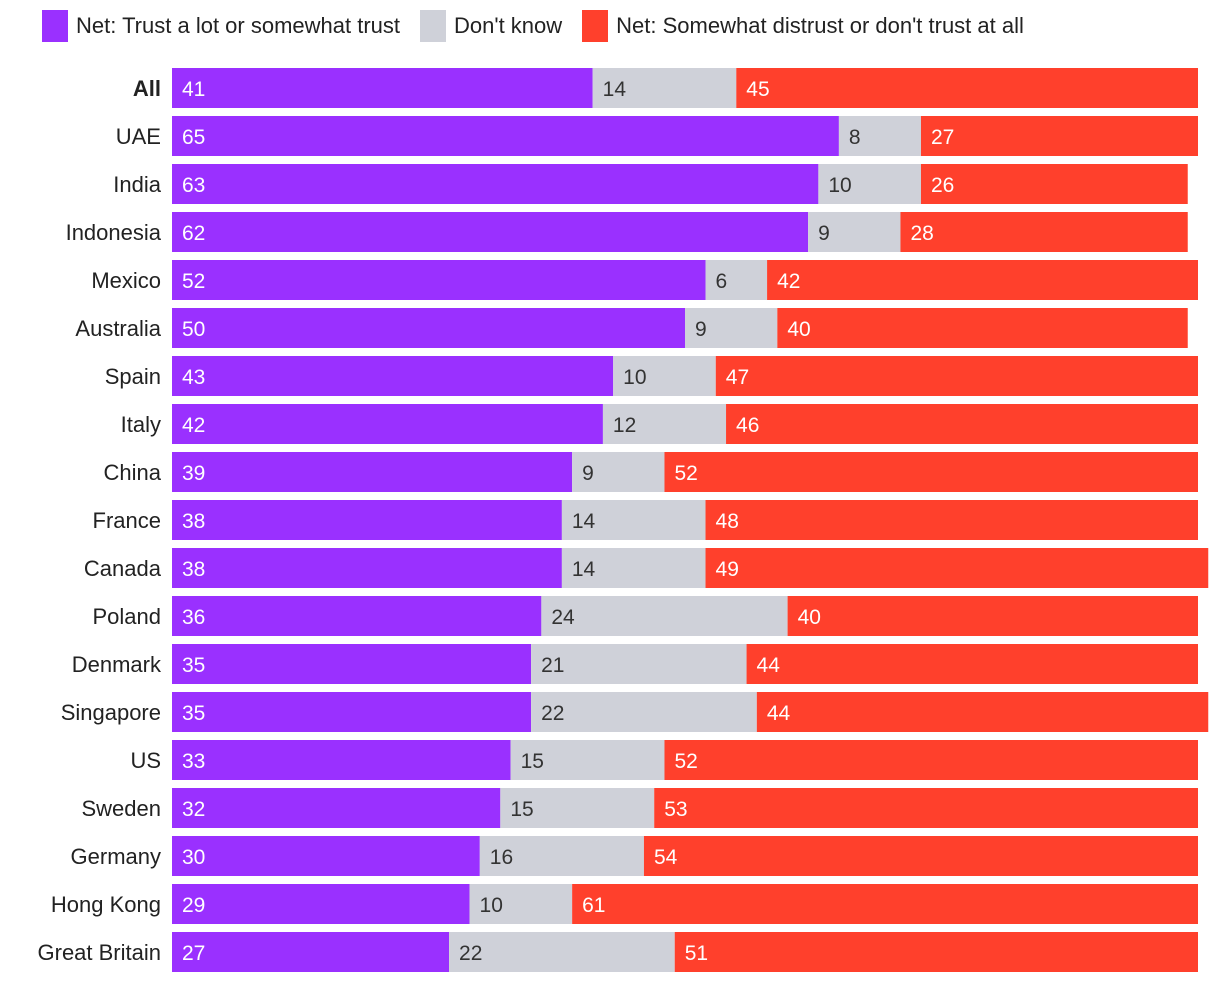  What do you see at coordinates (737, 377) in the screenshot?
I see `data-label: 47` at bounding box center [737, 377].